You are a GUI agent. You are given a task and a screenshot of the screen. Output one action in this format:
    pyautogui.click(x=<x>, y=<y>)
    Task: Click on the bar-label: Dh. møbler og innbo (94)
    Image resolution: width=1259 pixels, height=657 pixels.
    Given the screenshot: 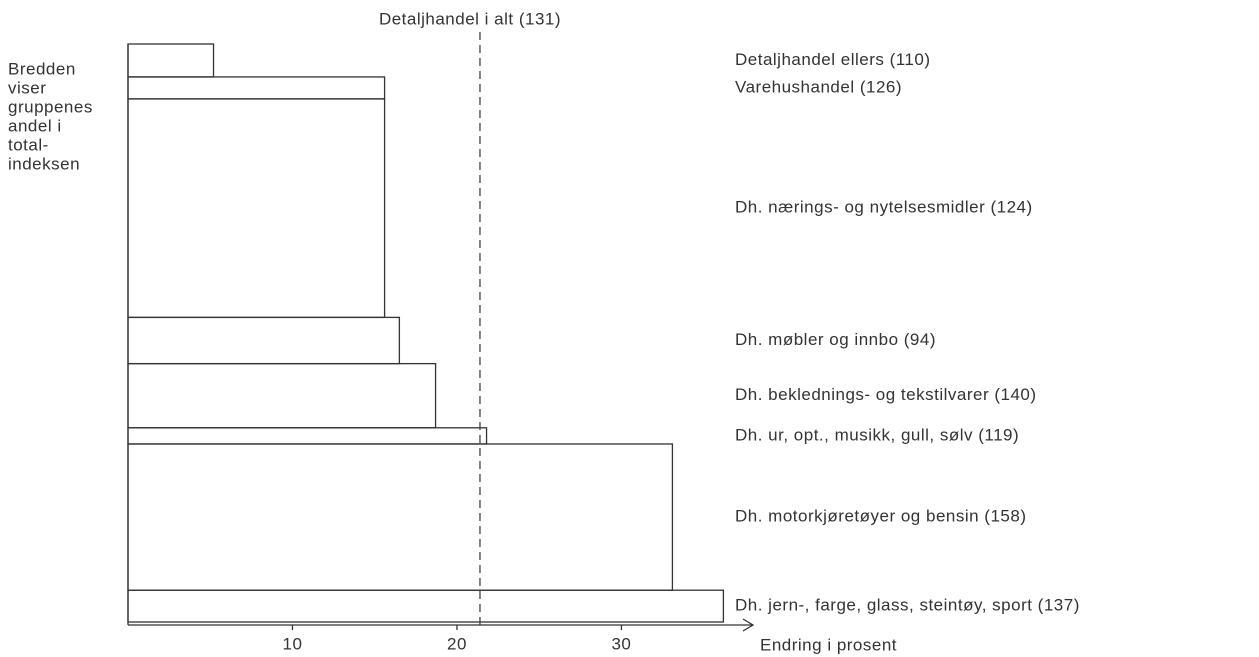 What is the action you would take?
    pyautogui.click(x=835, y=339)
    